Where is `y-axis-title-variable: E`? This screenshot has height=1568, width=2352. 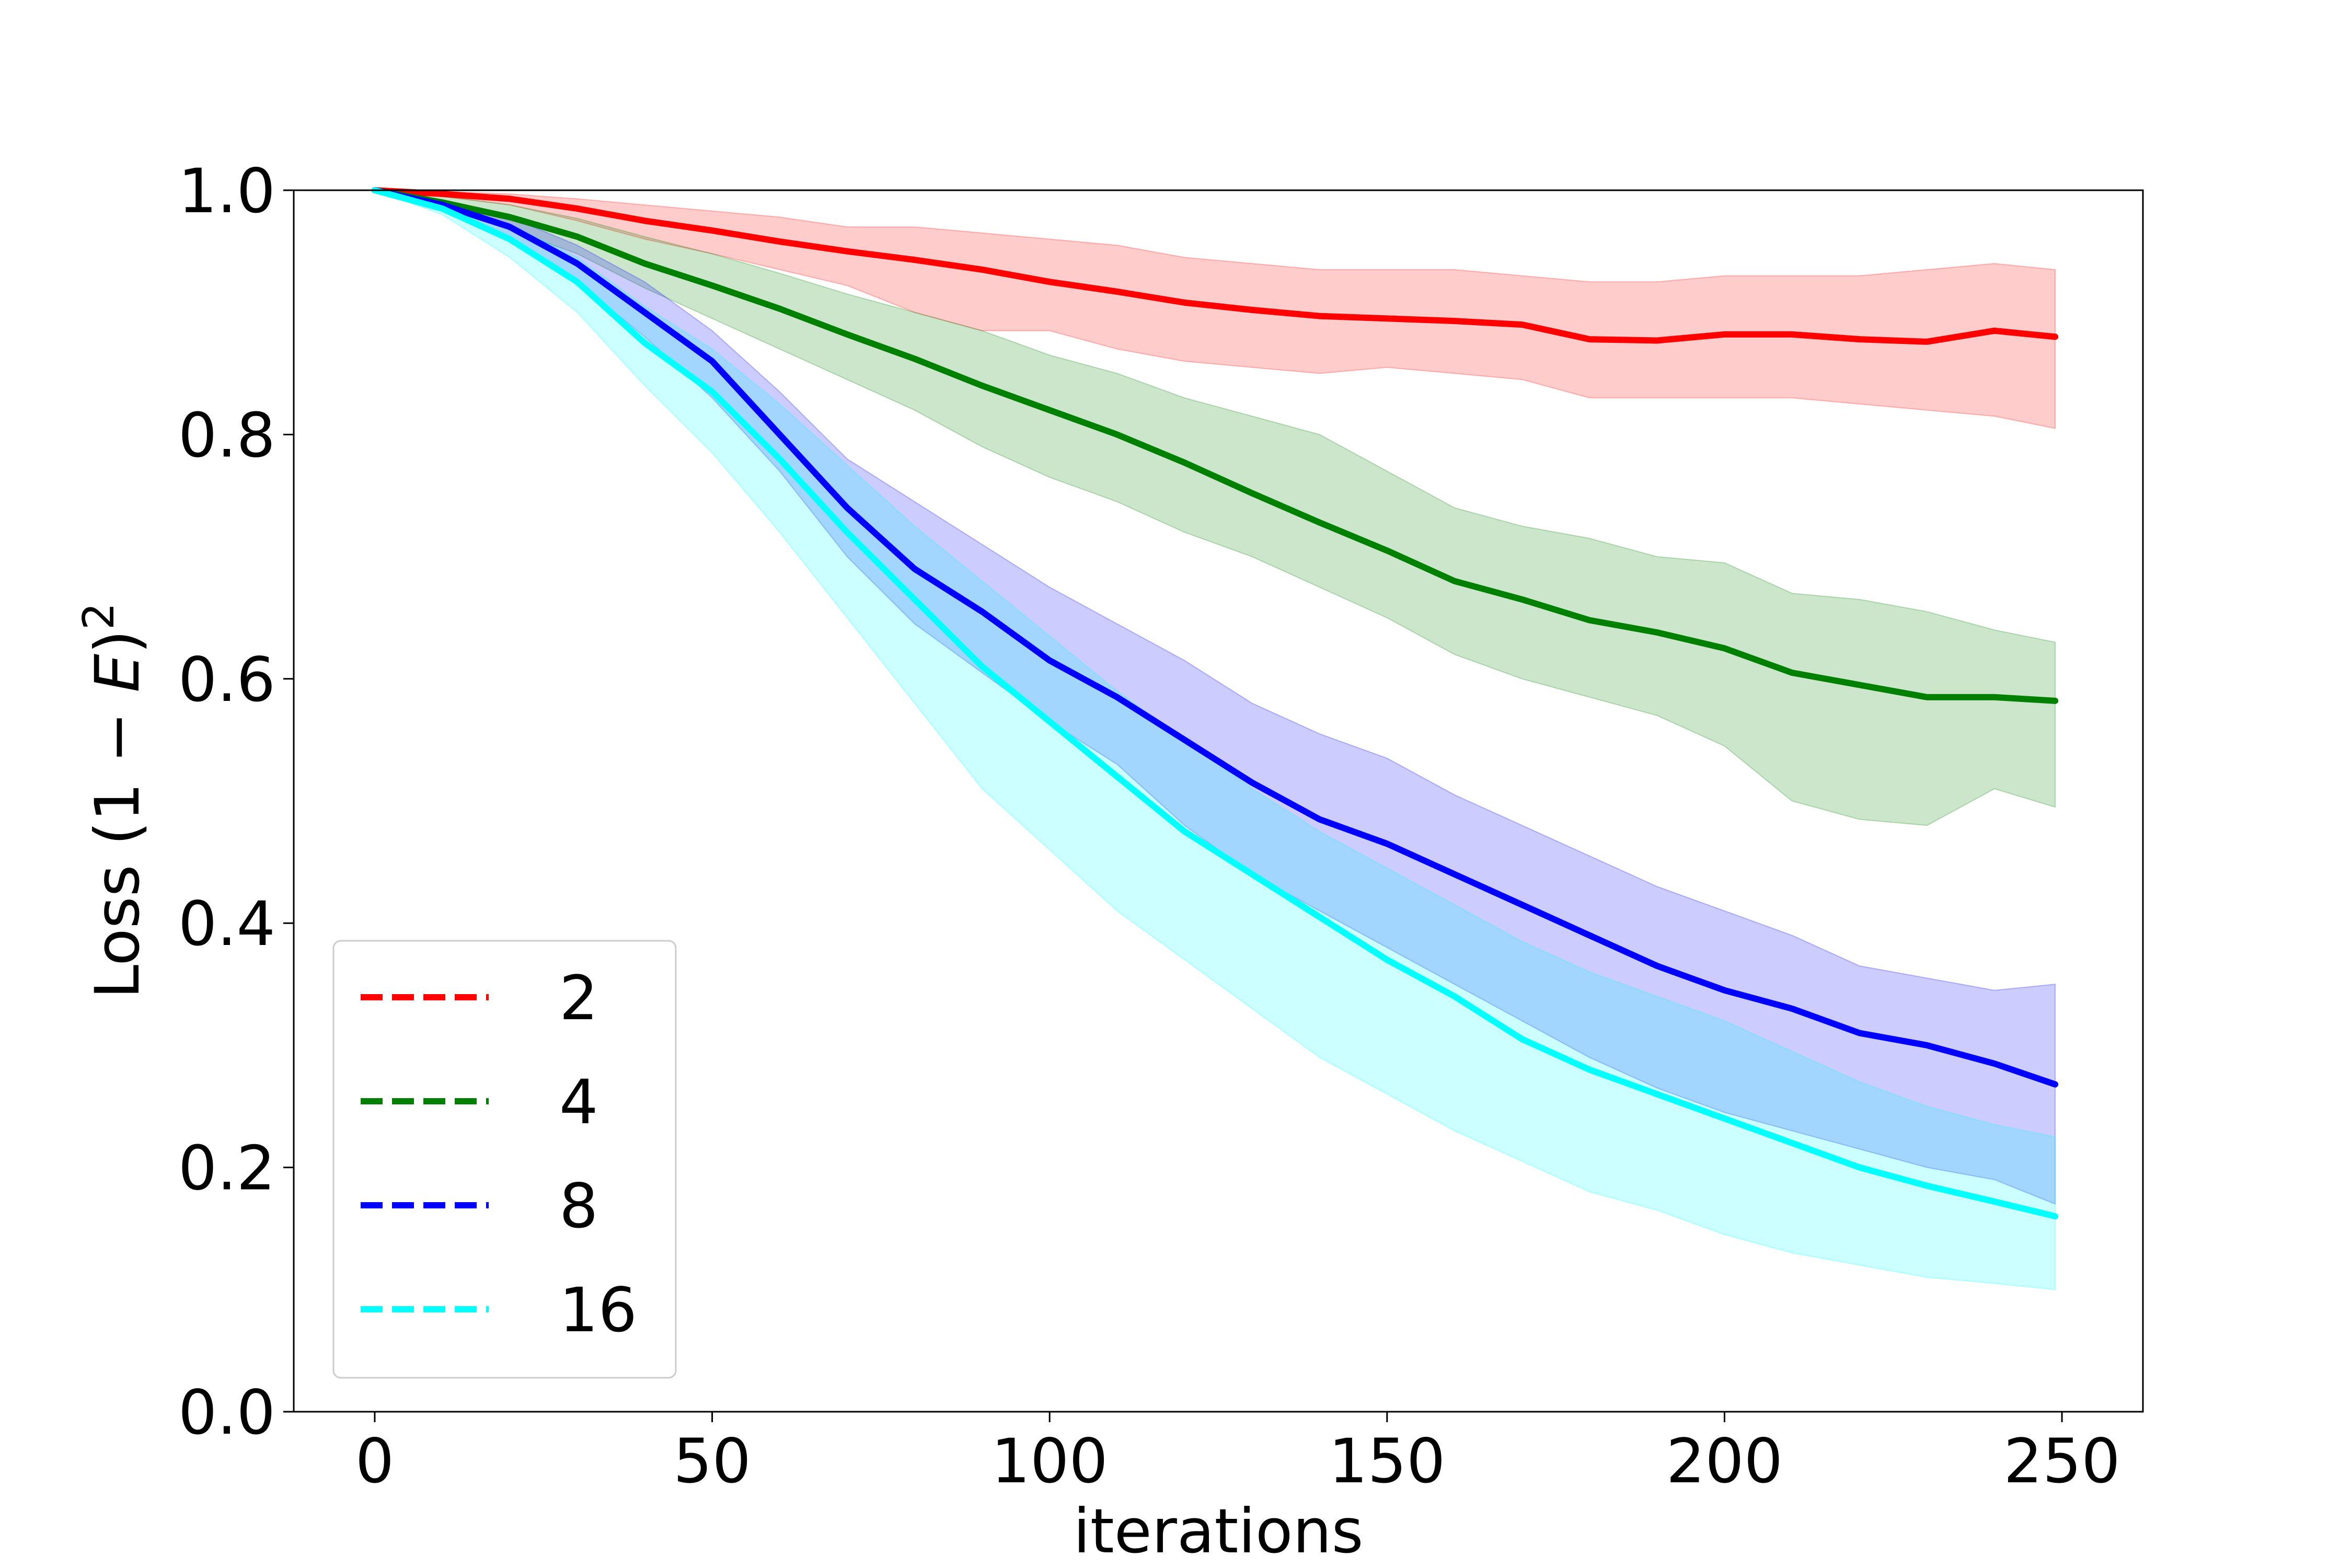 y-axis-title-variable: E is located at coordinates (117, 673).